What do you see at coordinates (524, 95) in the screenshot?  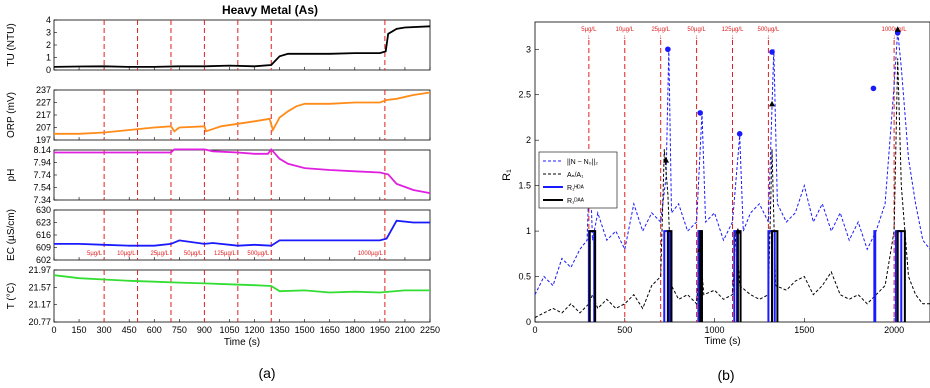 I see `y-tick-label: 2.5` at bounding box center [524, 95].